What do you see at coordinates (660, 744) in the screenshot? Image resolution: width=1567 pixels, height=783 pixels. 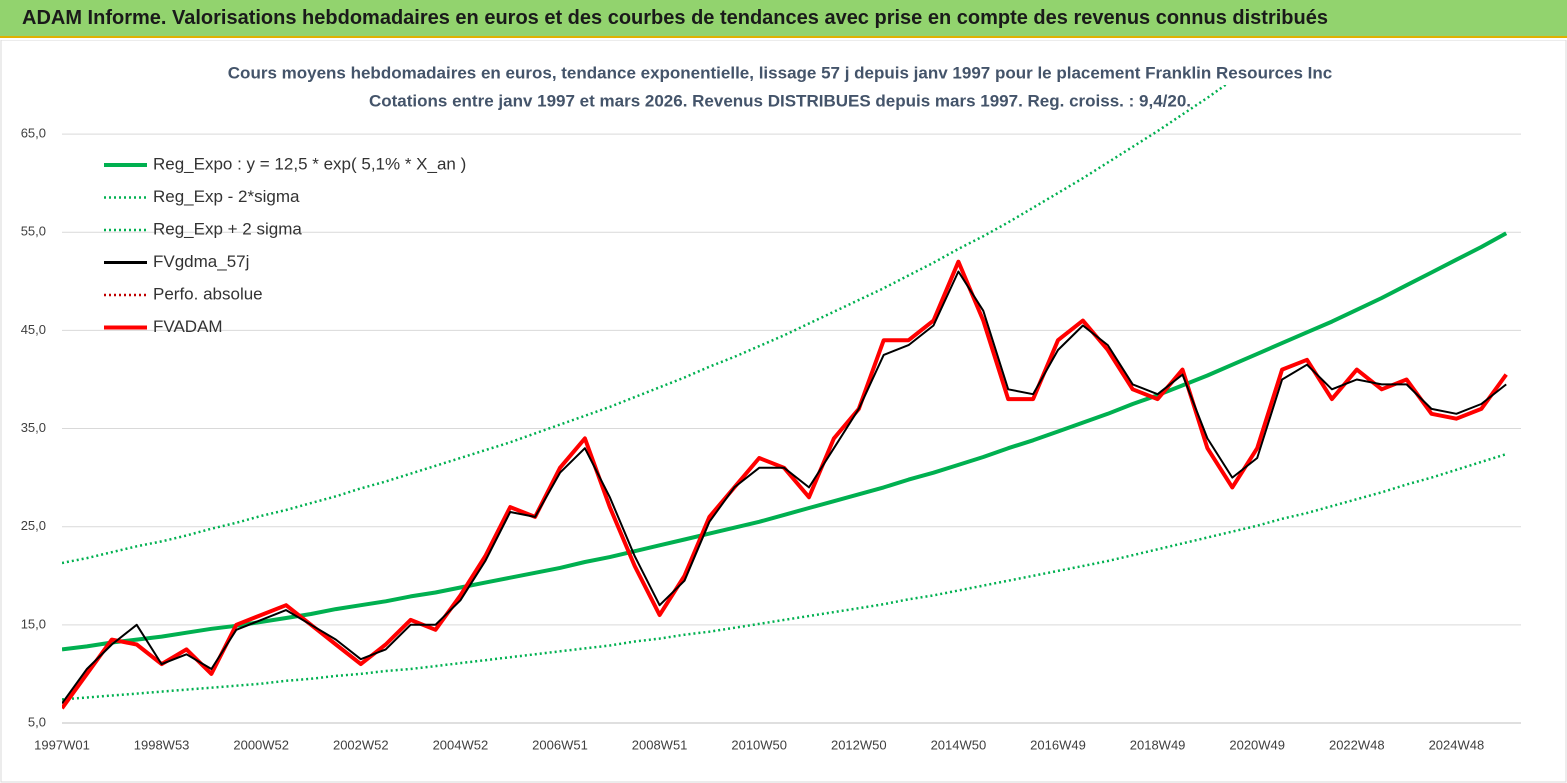 I see `x-tick-label: 2008W51` at bounding box center [660, 744].